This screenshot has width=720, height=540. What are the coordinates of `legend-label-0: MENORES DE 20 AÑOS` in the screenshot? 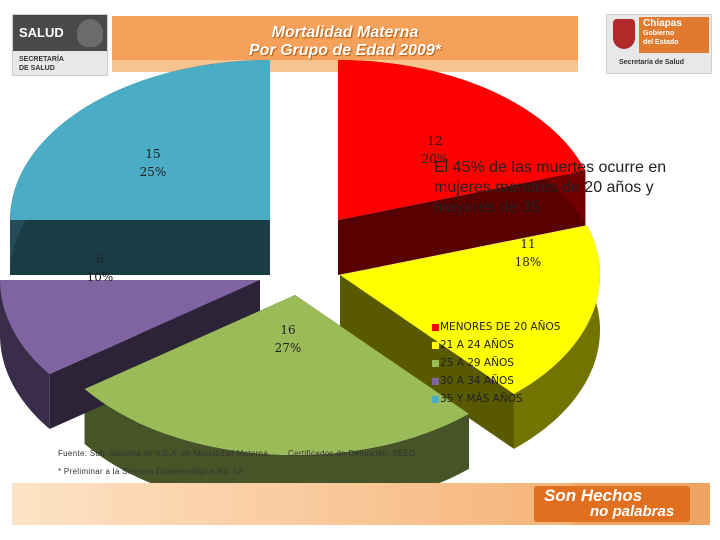 It's located at (500, 327).